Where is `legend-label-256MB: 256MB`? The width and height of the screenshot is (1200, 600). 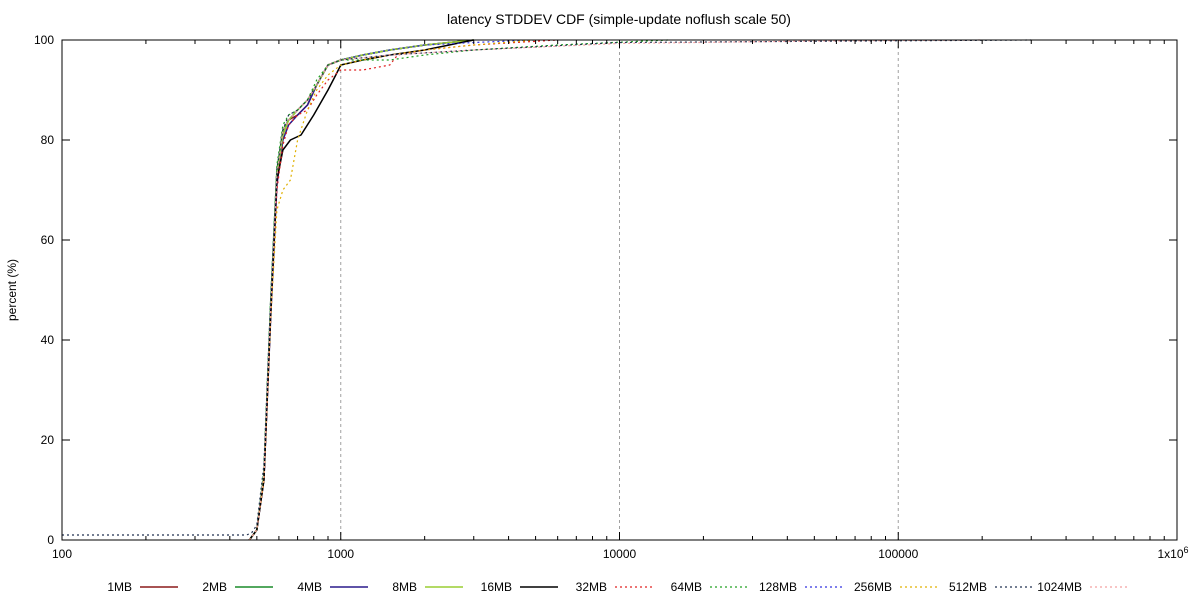
legend-label-256MB: 256MB is located at coordinates (873, 587).